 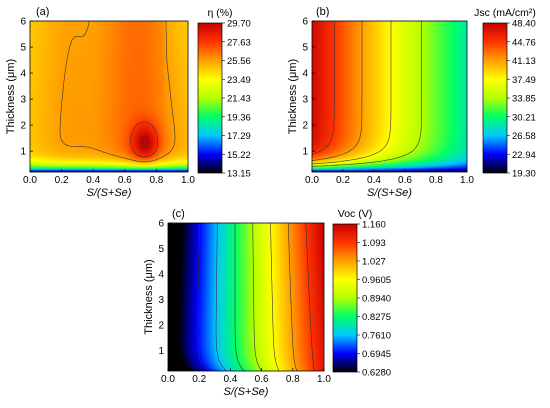 What do you see at coordinates (219, 13) in the screenshot?
I see `colorbar-title: η (%)` at bounding box center [219, 13].